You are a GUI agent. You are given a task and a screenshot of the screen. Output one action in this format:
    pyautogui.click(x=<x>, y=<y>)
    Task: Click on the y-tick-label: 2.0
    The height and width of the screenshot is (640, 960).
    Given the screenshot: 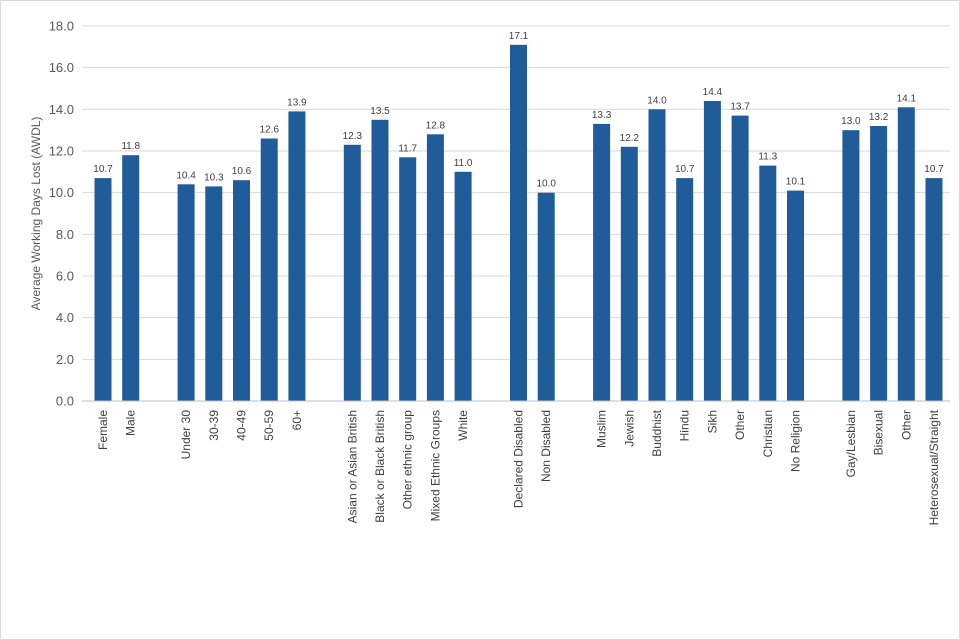 What is the action you would take?
    pyautogui.click(x=65, y=359)
    